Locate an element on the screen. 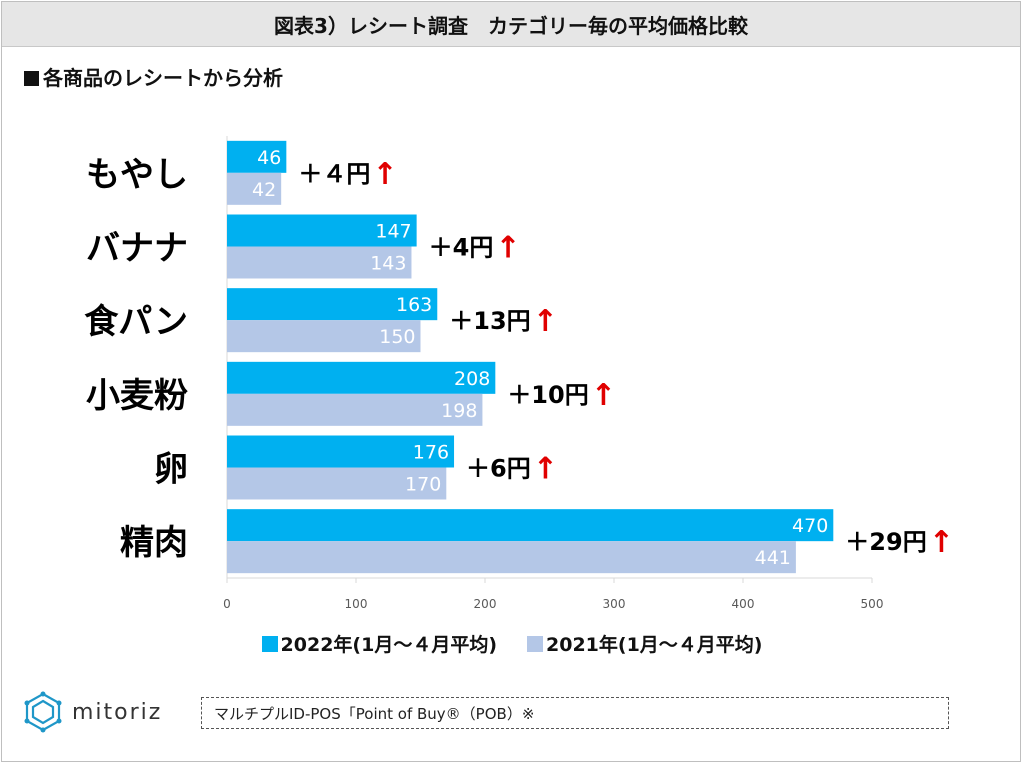 The image size is (1024, 765). category-label: バナナ is located at coordinates (137, 249).